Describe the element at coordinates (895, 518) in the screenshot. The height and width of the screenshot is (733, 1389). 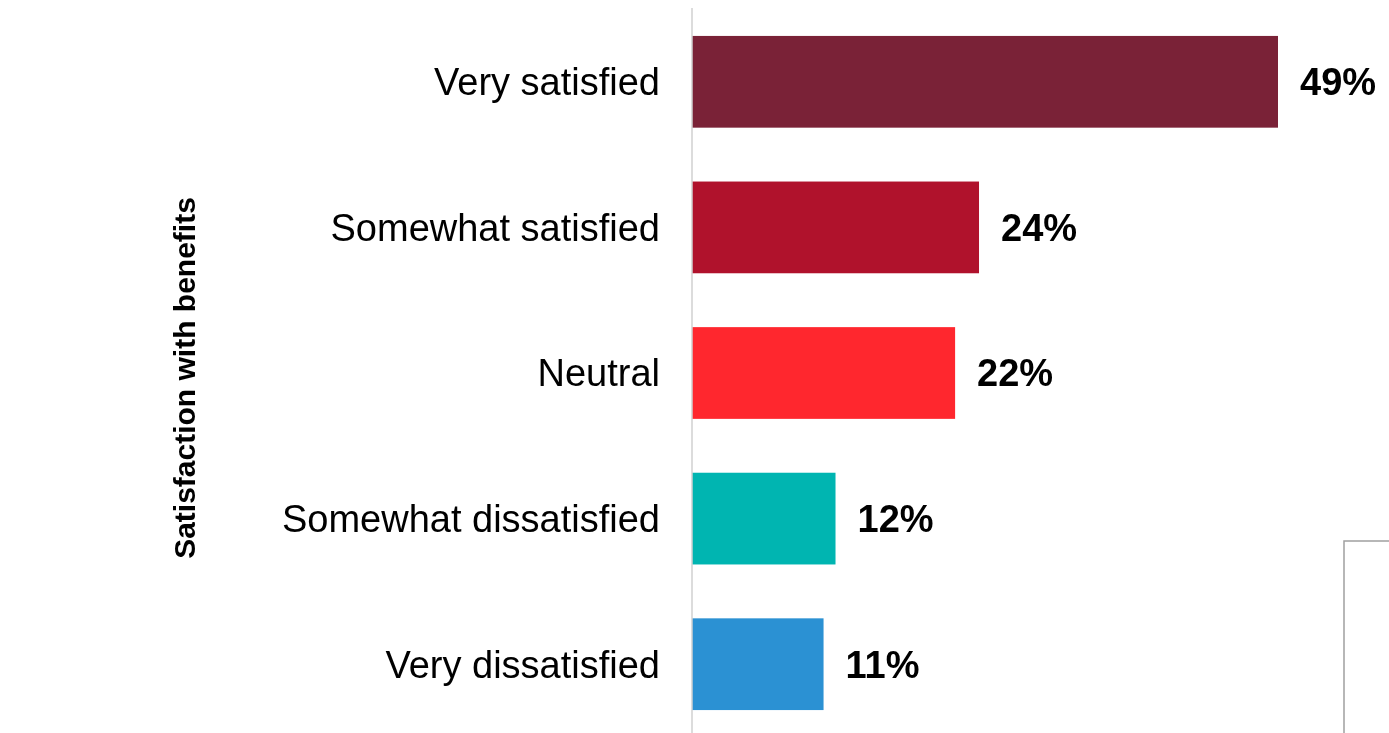
I see `data-label: 12%` at that location.